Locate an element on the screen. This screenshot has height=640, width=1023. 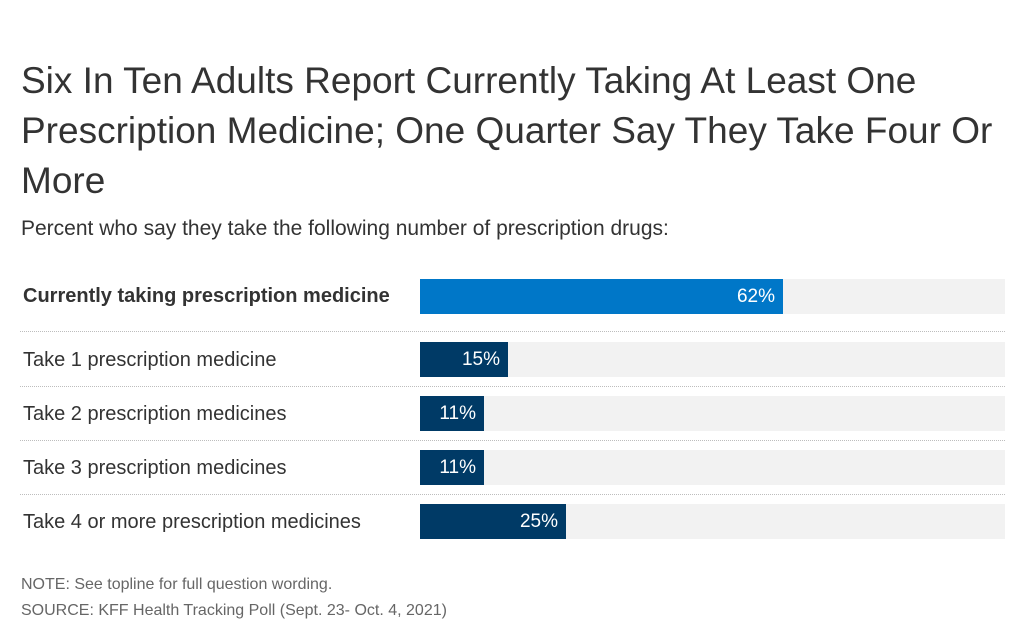
category-label: Currently taking prescription medicine is located at coordinates (206, 296).